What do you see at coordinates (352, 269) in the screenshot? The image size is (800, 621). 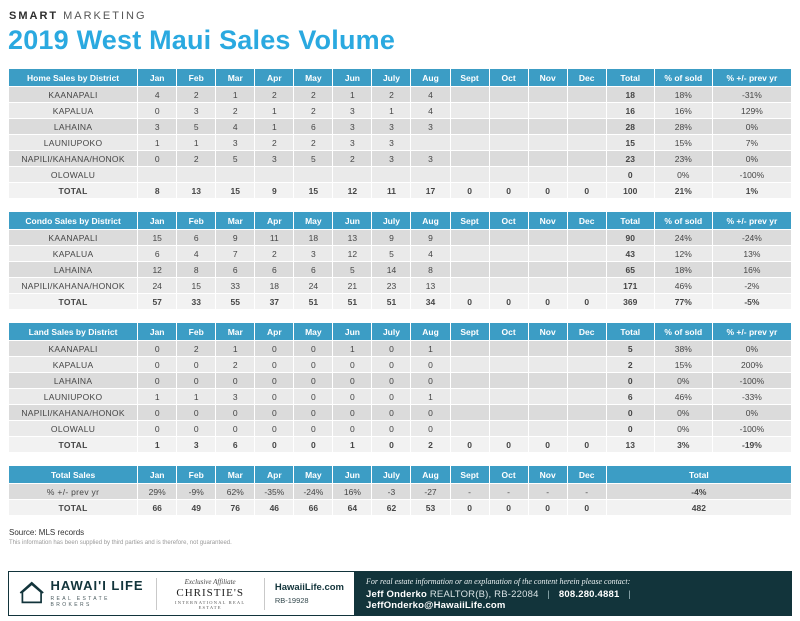 I see `month-value: 5` at bounding box center [352, 269].